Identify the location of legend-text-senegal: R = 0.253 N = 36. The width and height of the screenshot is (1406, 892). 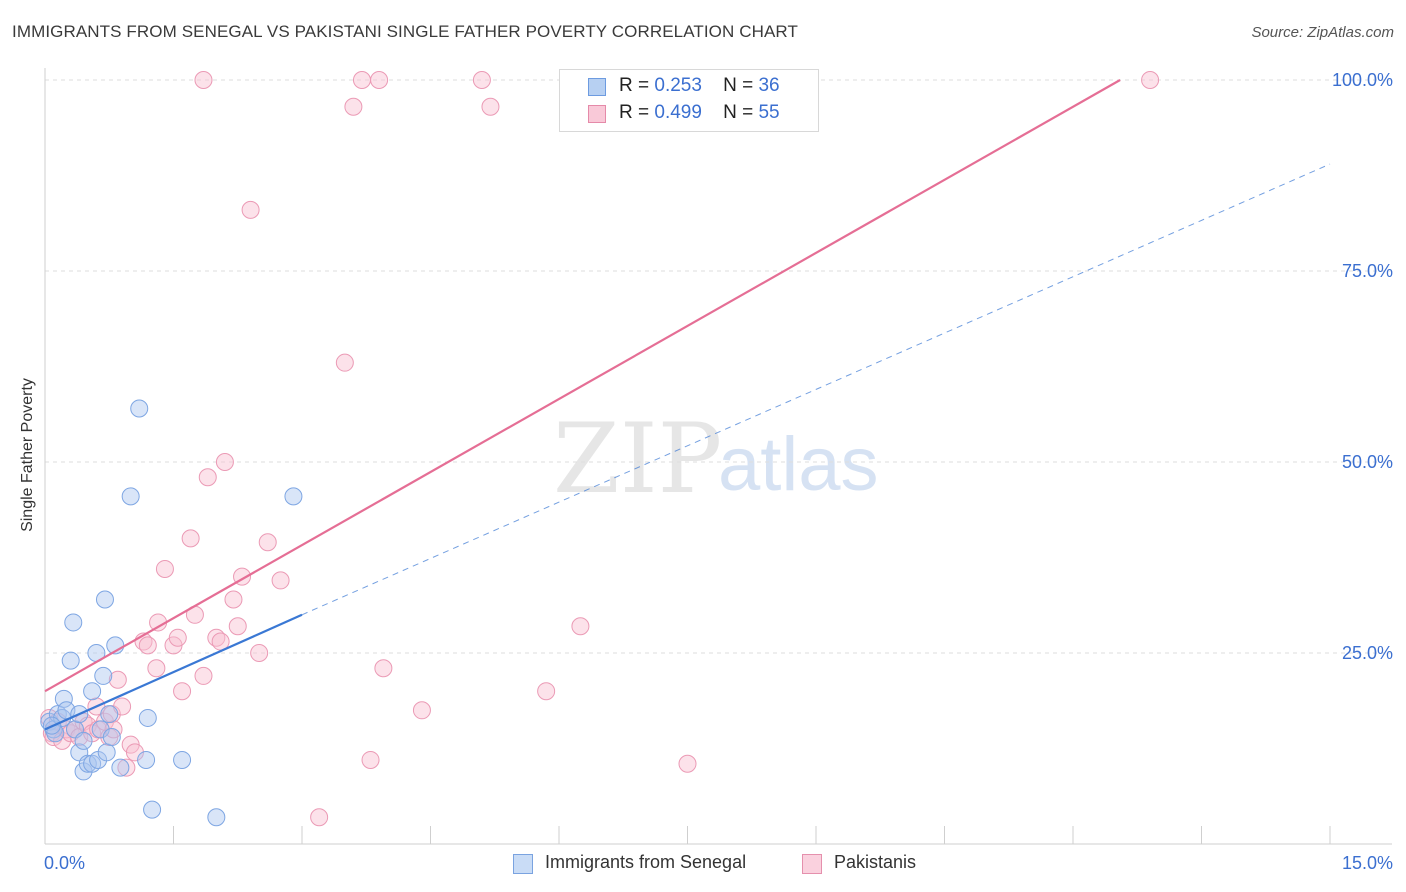
(699, 86).